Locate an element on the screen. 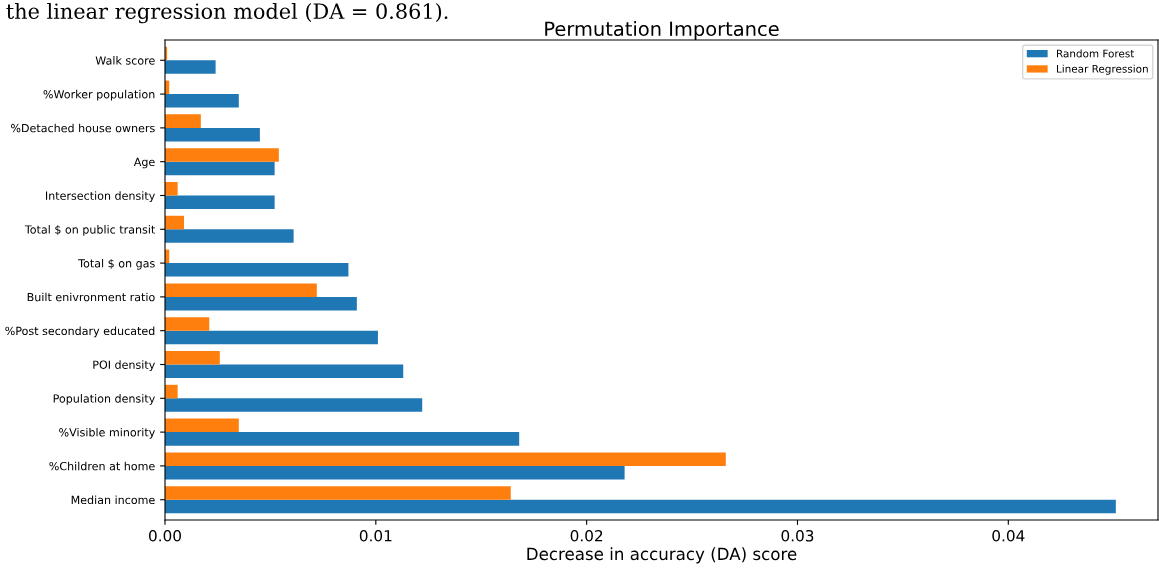 Image resolution: width=1159 pixels, height=578 pixels. y-tick-label: %Detached house owners is located at coordinates (83, 128).